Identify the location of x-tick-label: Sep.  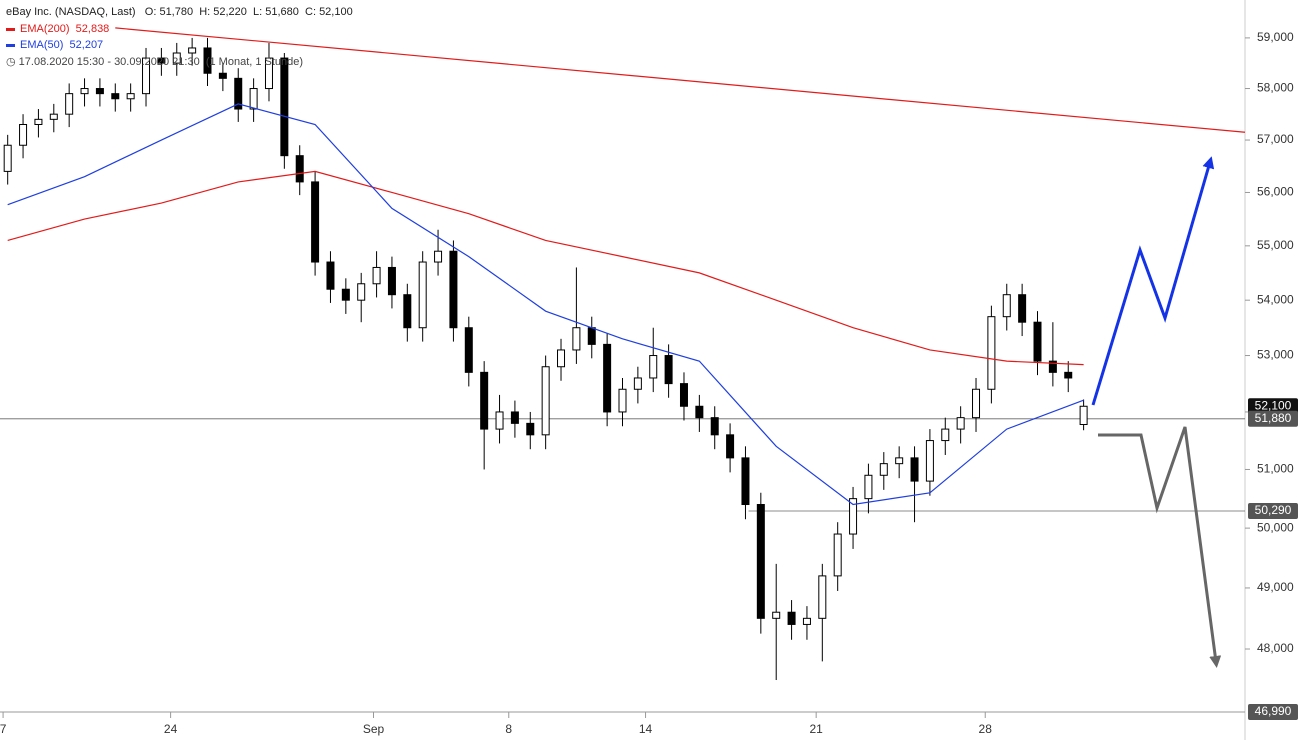
(374, 729).